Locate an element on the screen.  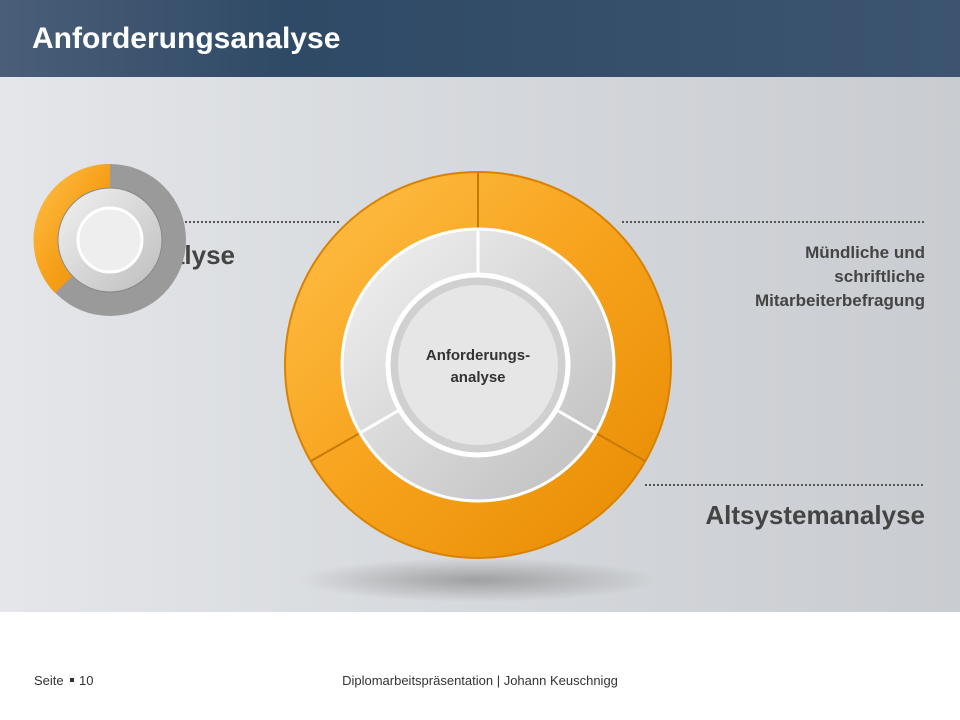
page-label: Seite is located at coordinates (49, 680).